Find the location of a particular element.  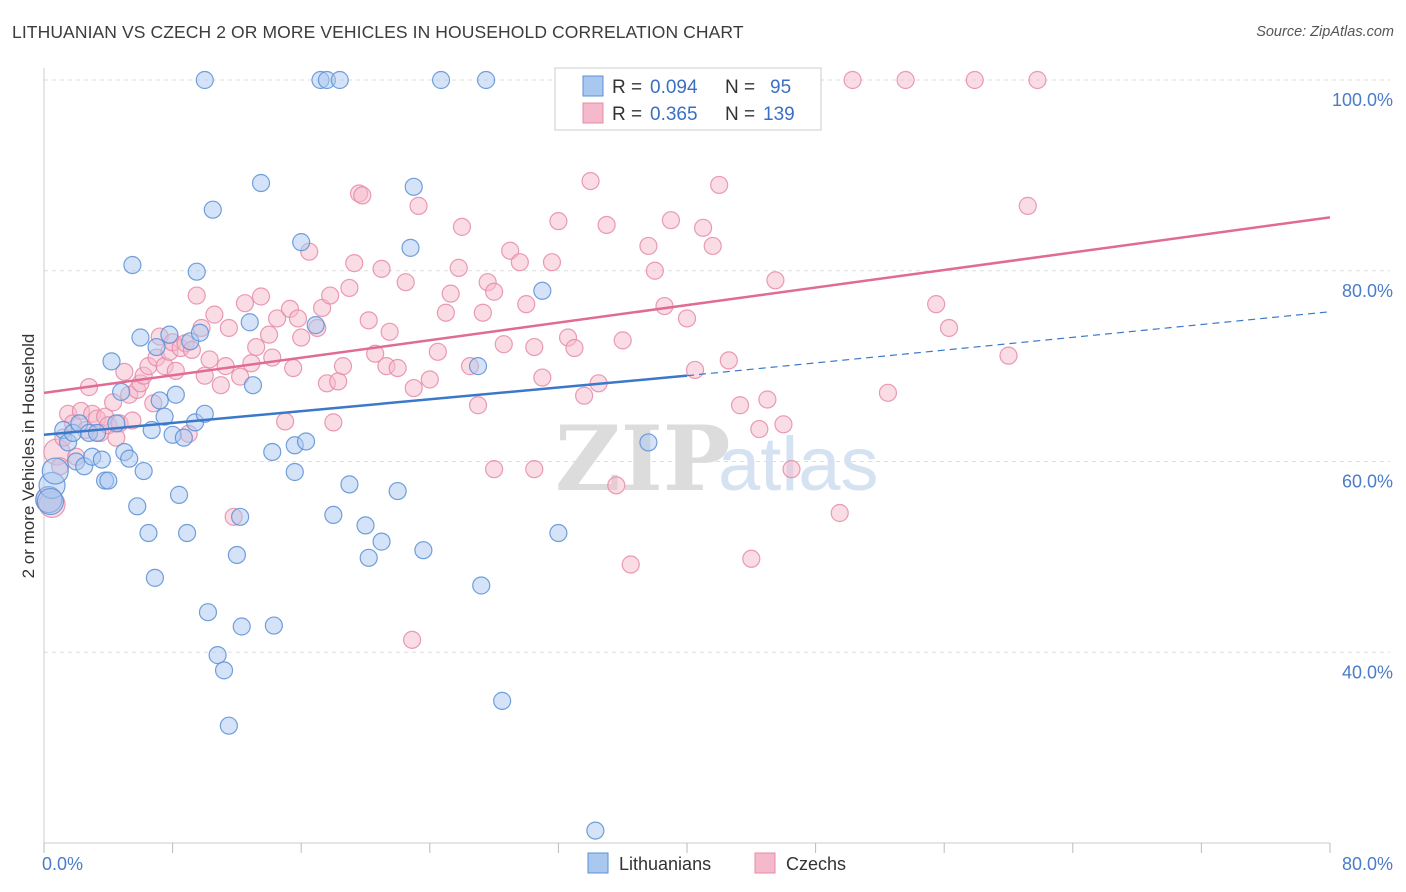

legend-r-value-1: 0.094 is located at coordinates (674, 87).